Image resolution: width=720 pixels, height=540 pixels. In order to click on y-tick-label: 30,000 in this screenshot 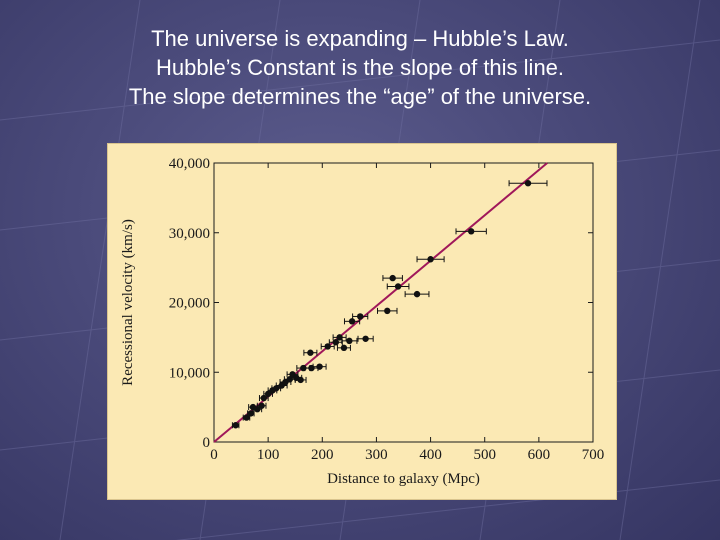, I will do `click(189, 234)`.